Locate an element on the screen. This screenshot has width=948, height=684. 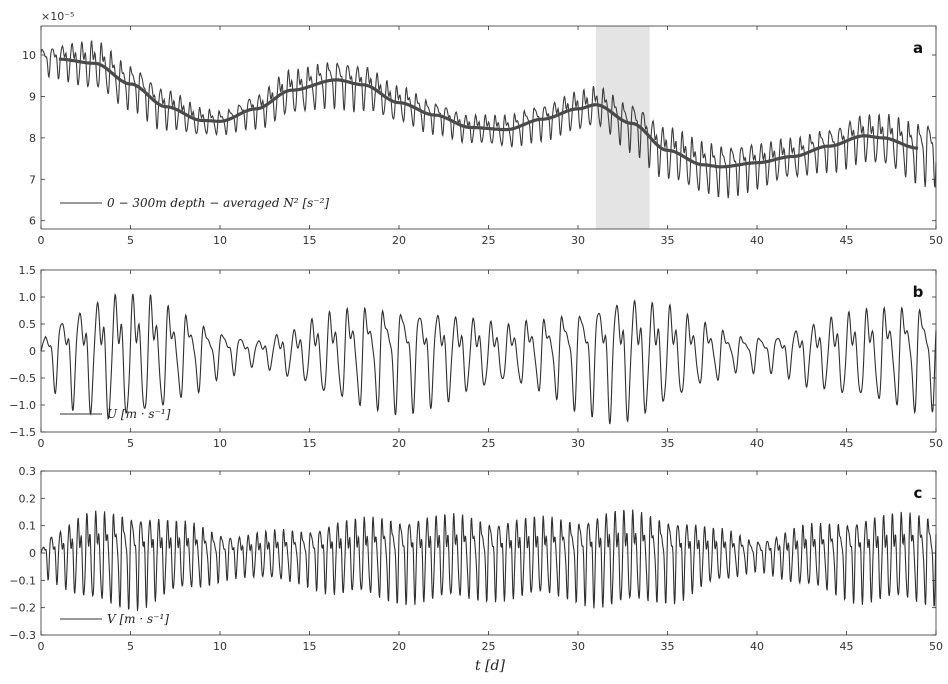
y-scale-label: ×10⁻⁵ is located at coordinates (57, 16).